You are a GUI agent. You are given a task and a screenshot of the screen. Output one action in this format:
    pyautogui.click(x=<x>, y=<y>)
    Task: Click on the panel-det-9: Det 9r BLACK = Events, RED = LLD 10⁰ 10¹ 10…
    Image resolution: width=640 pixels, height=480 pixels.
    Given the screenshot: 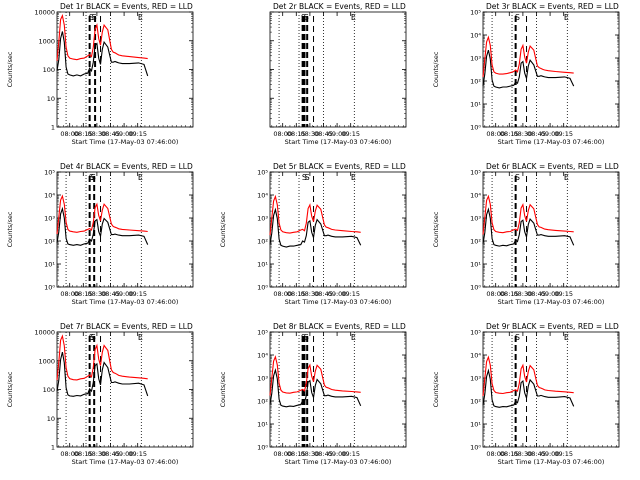 What is the action you would take?
    pyautogui.click(x=526, y=394)
    